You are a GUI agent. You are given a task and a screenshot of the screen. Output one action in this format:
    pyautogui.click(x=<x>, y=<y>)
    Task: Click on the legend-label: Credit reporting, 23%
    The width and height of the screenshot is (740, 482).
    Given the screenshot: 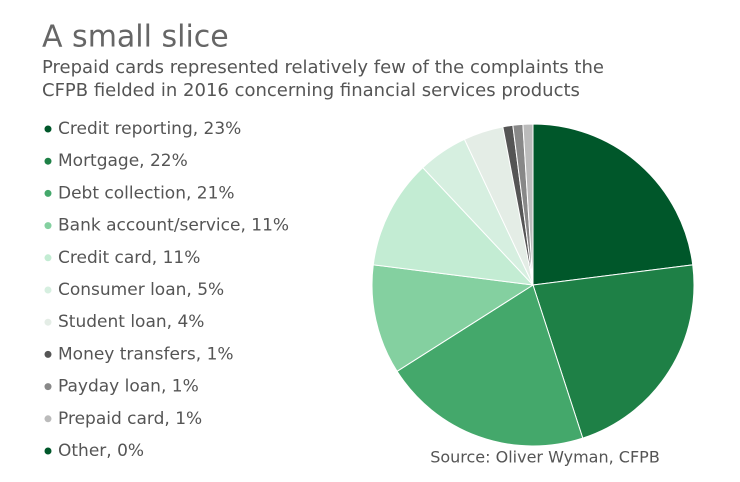 What is the action you would take?
    pyautogui.click(x=149, y=129)
    